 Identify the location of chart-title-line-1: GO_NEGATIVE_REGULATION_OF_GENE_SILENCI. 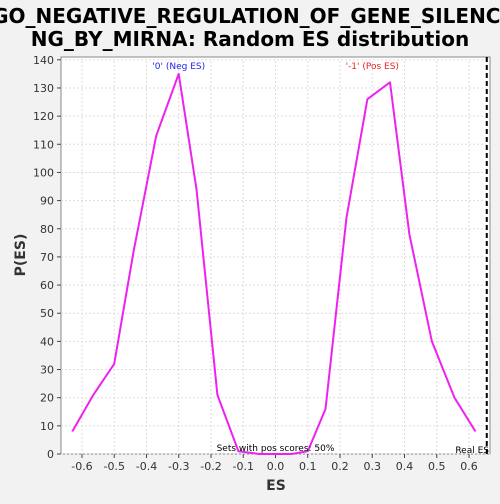
(250, 16).